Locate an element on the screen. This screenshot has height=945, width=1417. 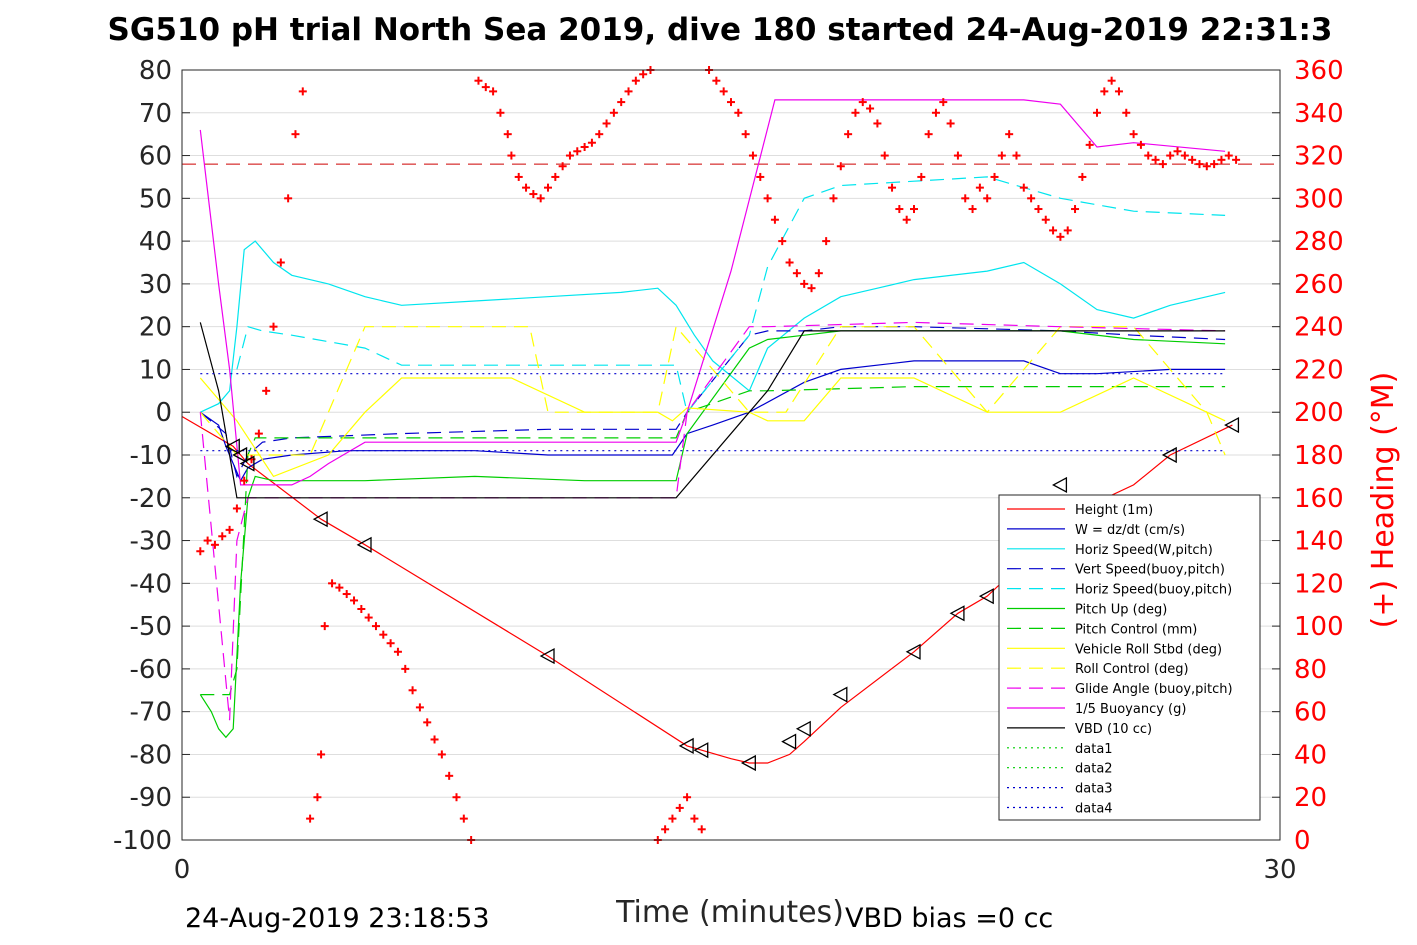
tick-label-y: -40 is located at coordinates (151, 584).